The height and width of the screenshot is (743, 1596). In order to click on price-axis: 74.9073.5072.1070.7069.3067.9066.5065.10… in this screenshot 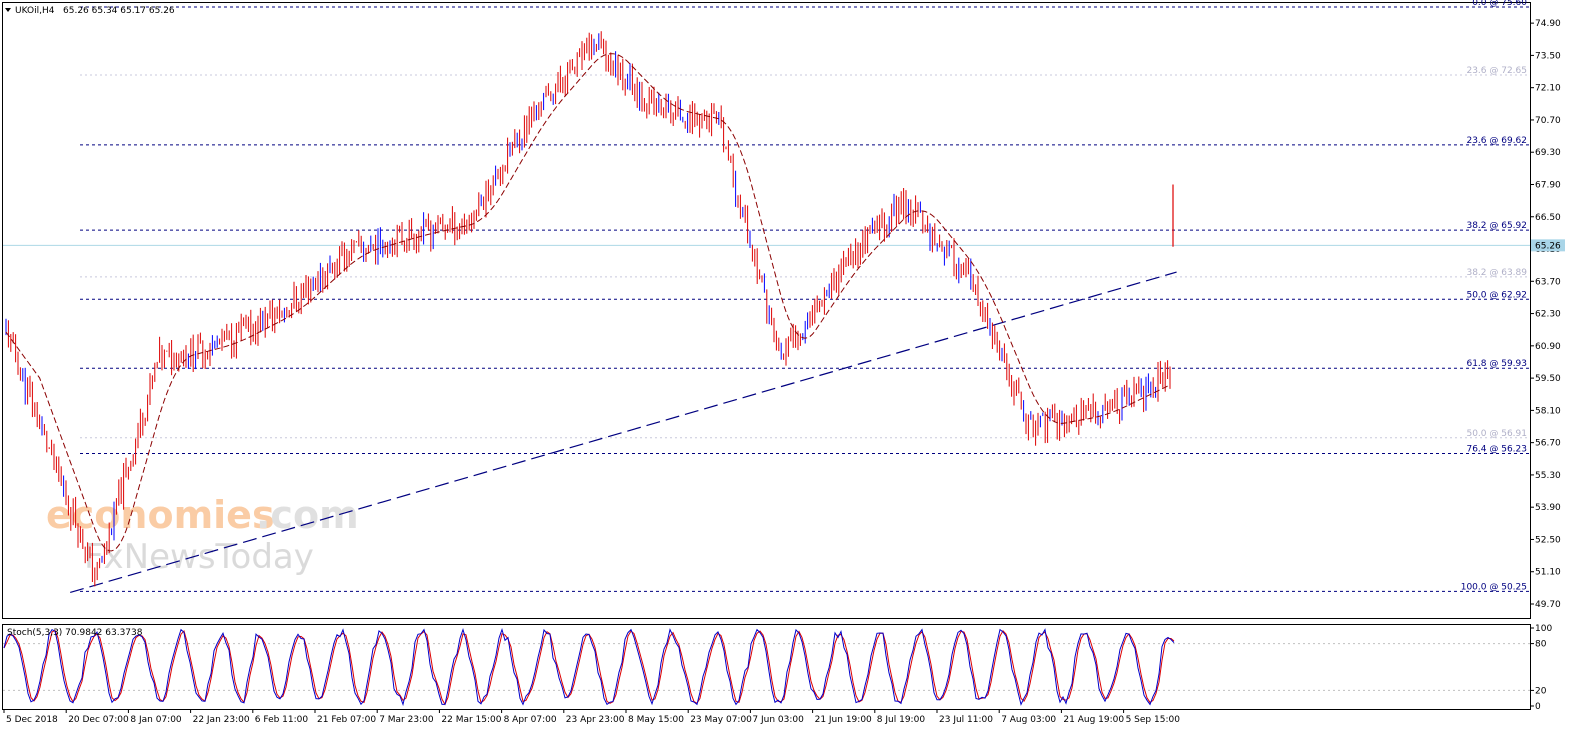, I will do `click(1547, 314)`.